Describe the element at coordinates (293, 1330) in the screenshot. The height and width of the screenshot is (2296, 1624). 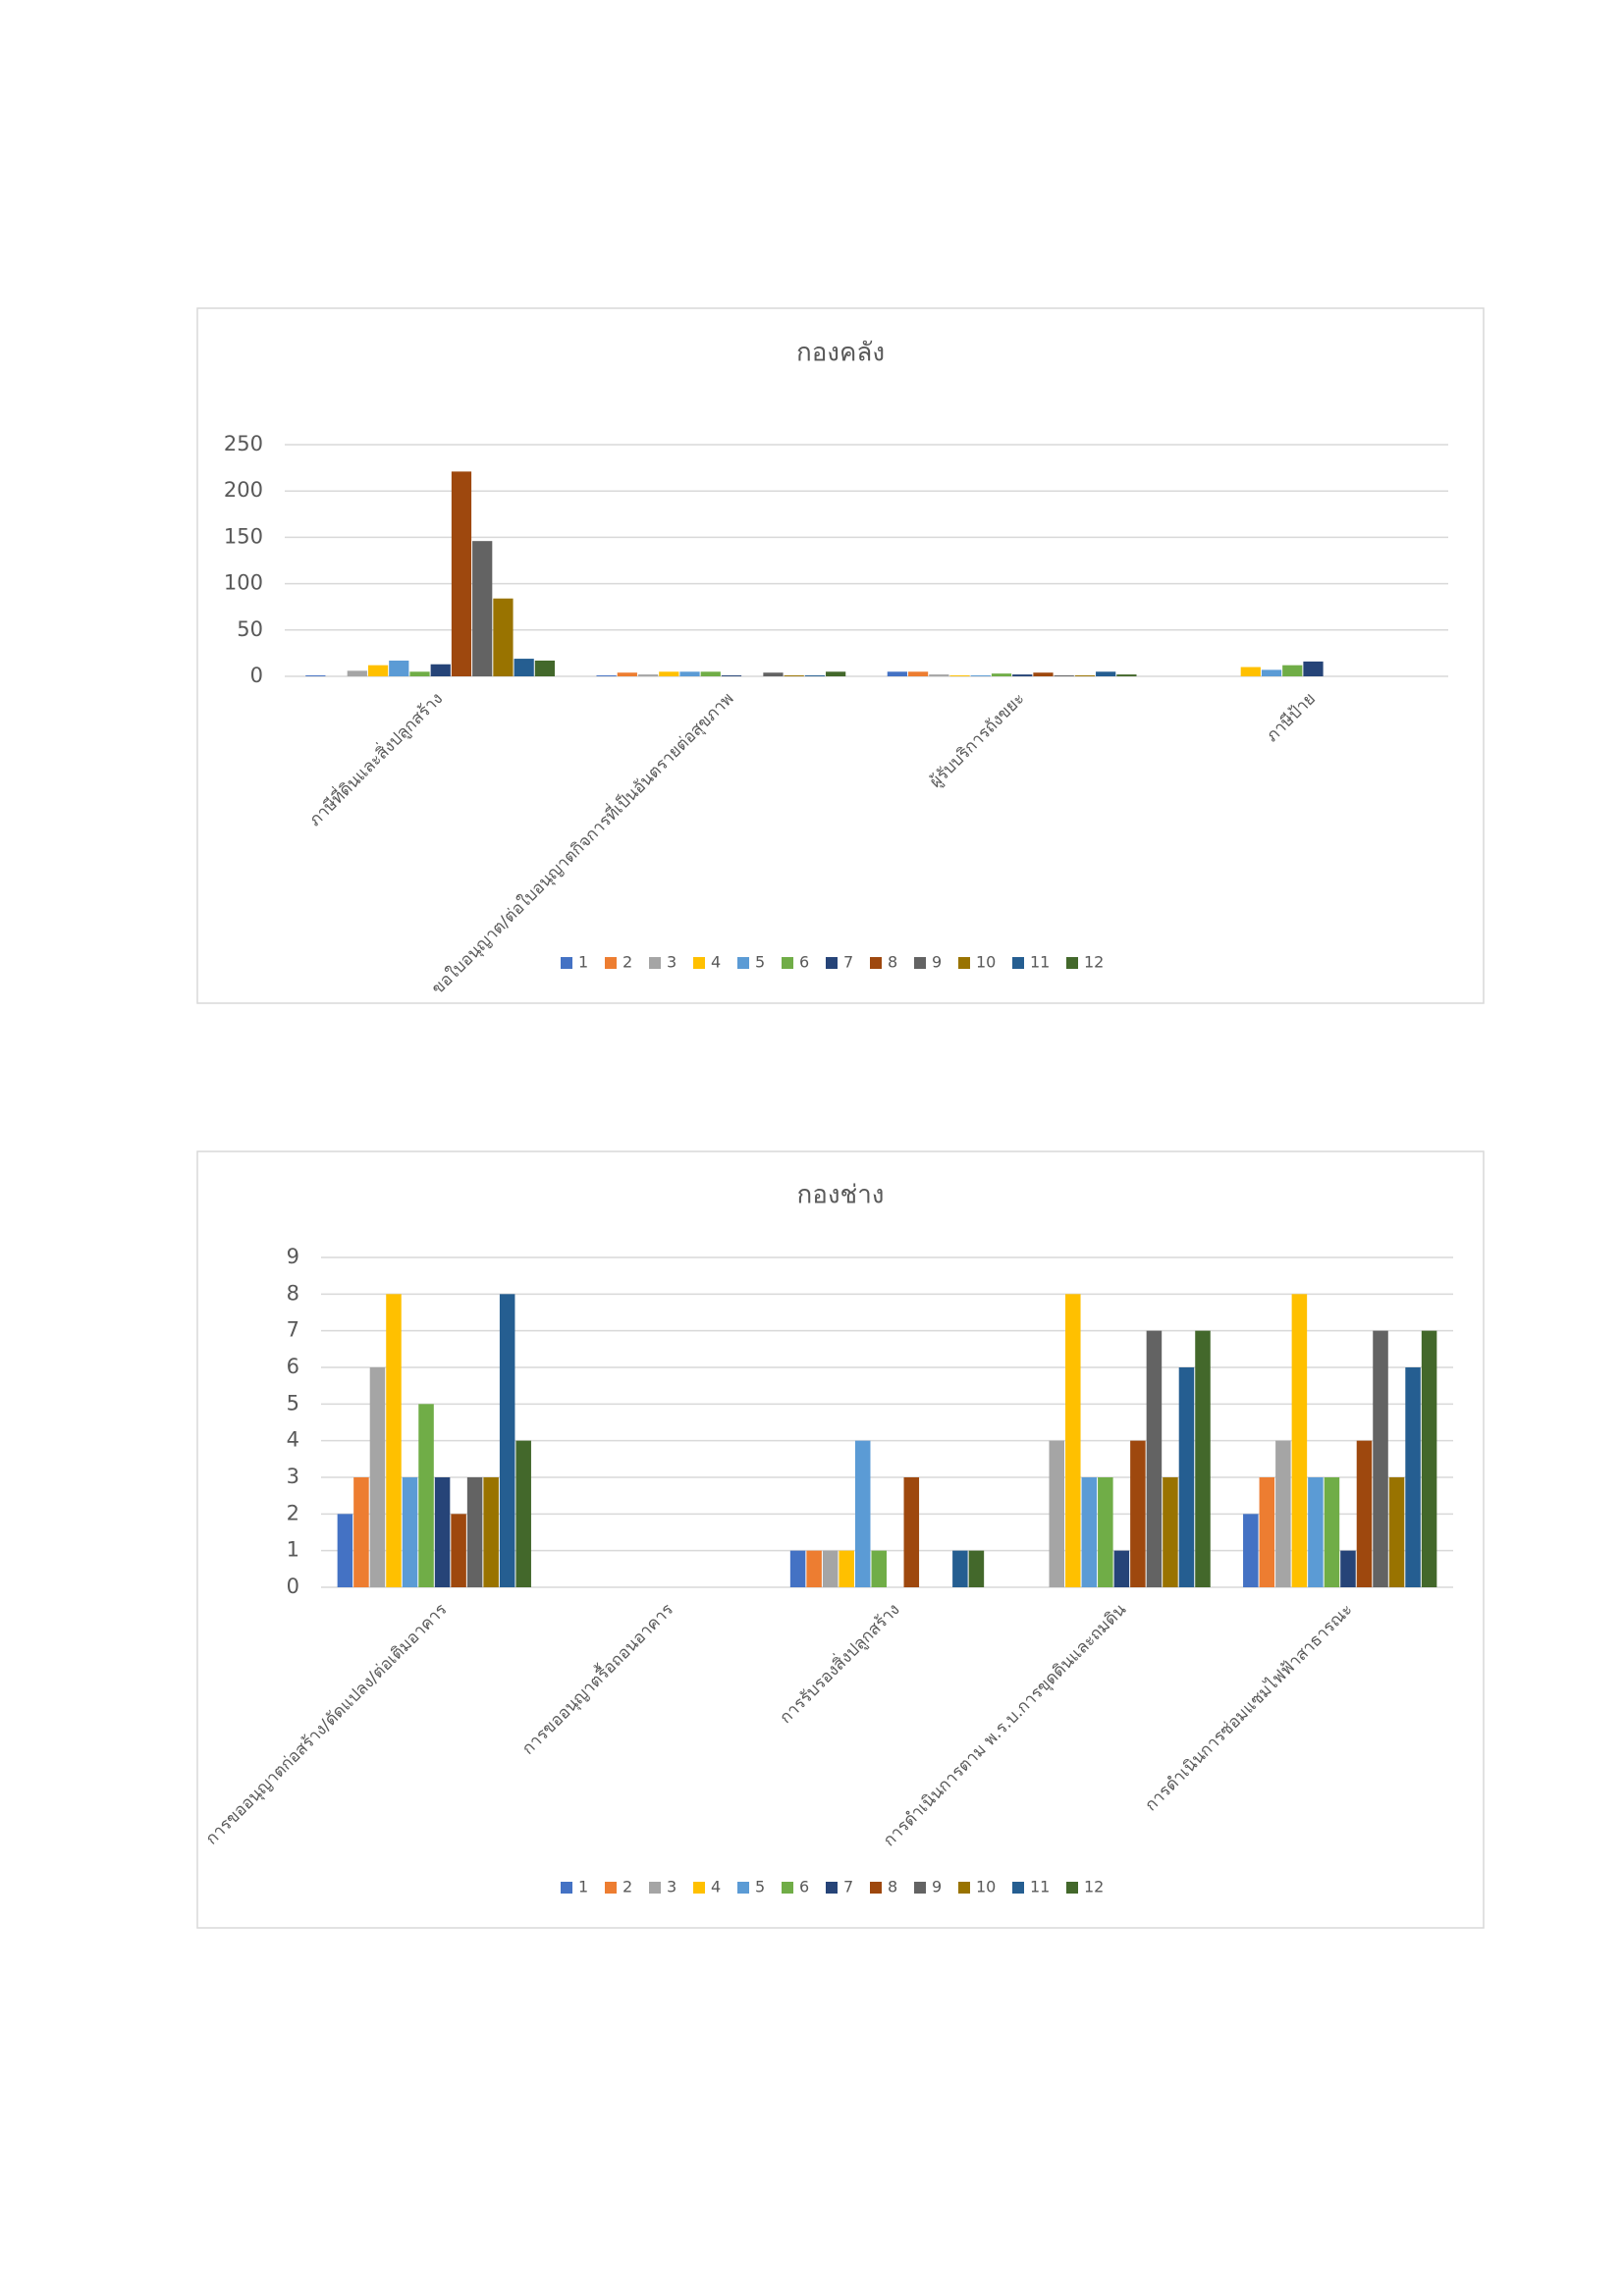
I see `y-tick-label: 7` at that location.